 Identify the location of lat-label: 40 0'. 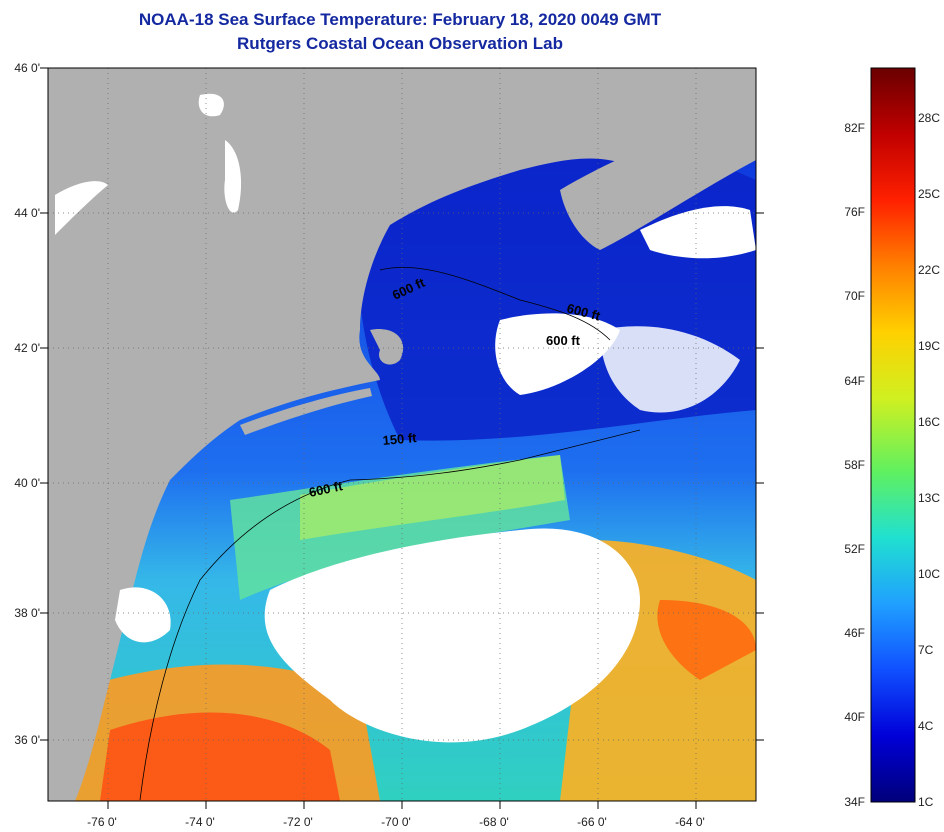
(27, 483).